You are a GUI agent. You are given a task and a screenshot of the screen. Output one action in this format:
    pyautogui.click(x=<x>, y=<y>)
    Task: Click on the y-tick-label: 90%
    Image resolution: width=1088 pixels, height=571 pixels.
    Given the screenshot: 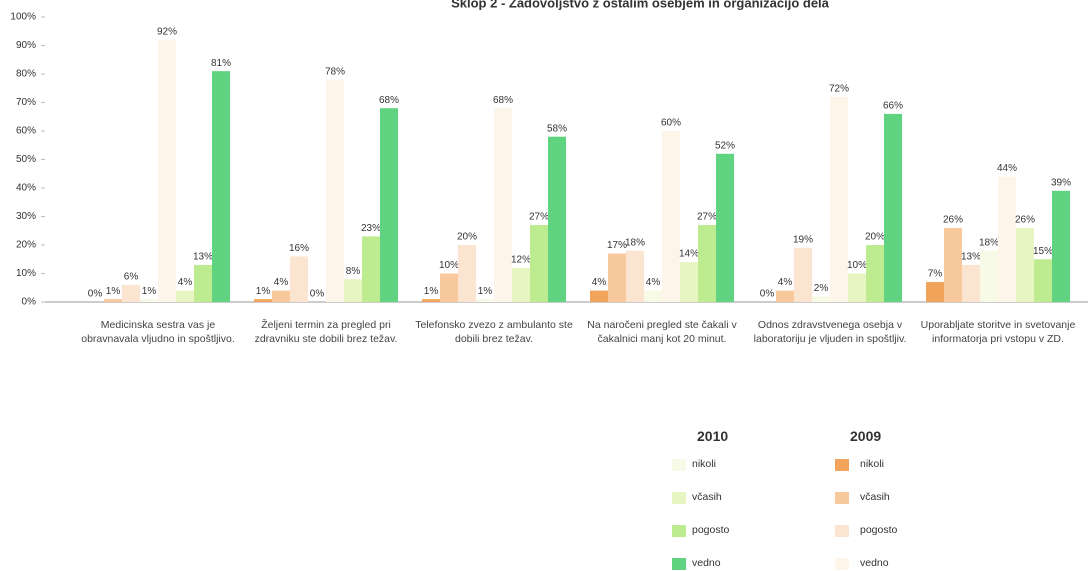 What is the action you would take?
    pyautogui.click(x=26, y=45)
    